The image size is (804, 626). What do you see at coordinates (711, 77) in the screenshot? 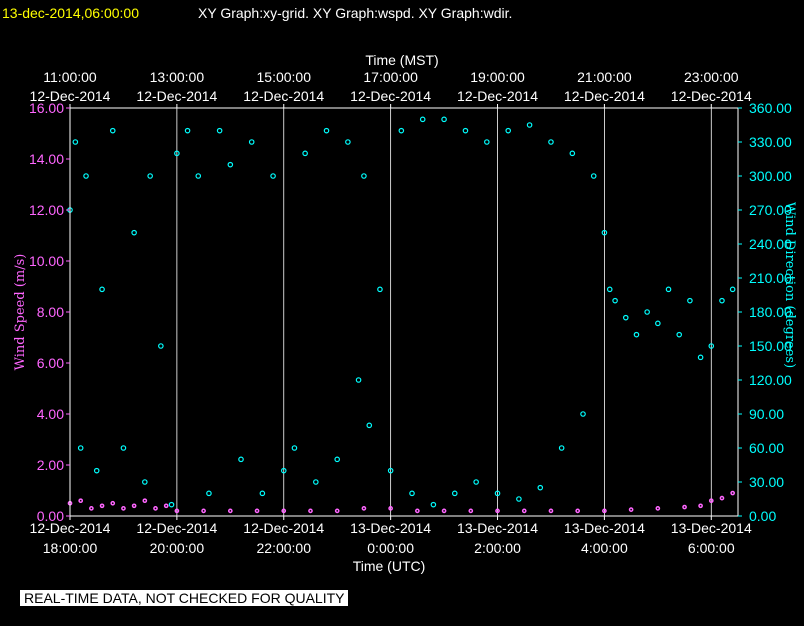
I see `top-tick-time: 23:00:00` at bounding box center [711, 77].